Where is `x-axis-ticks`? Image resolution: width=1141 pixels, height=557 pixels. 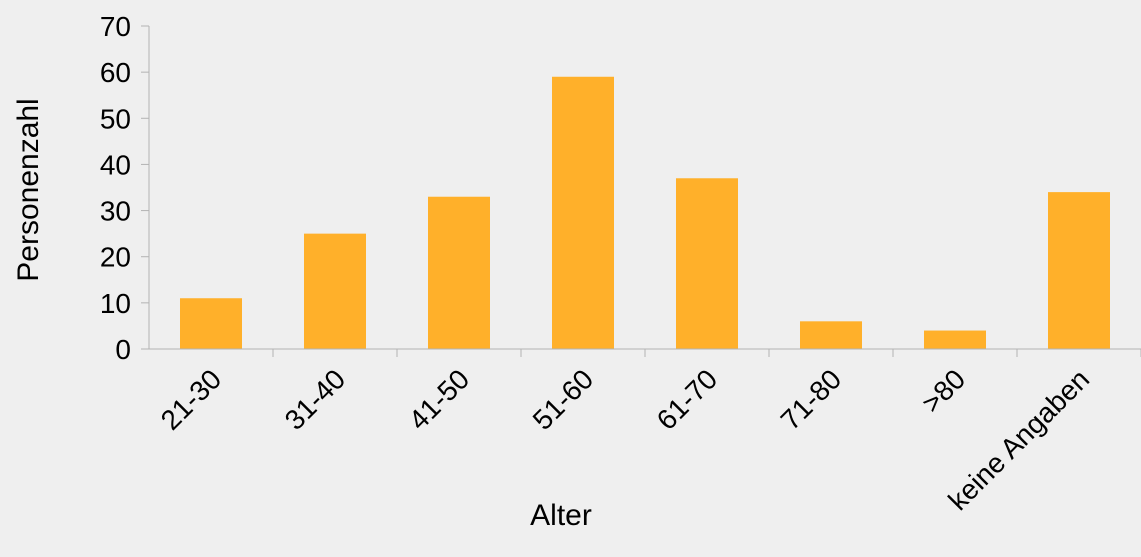 x-axis-ticks is located at coordinates (706, 353).